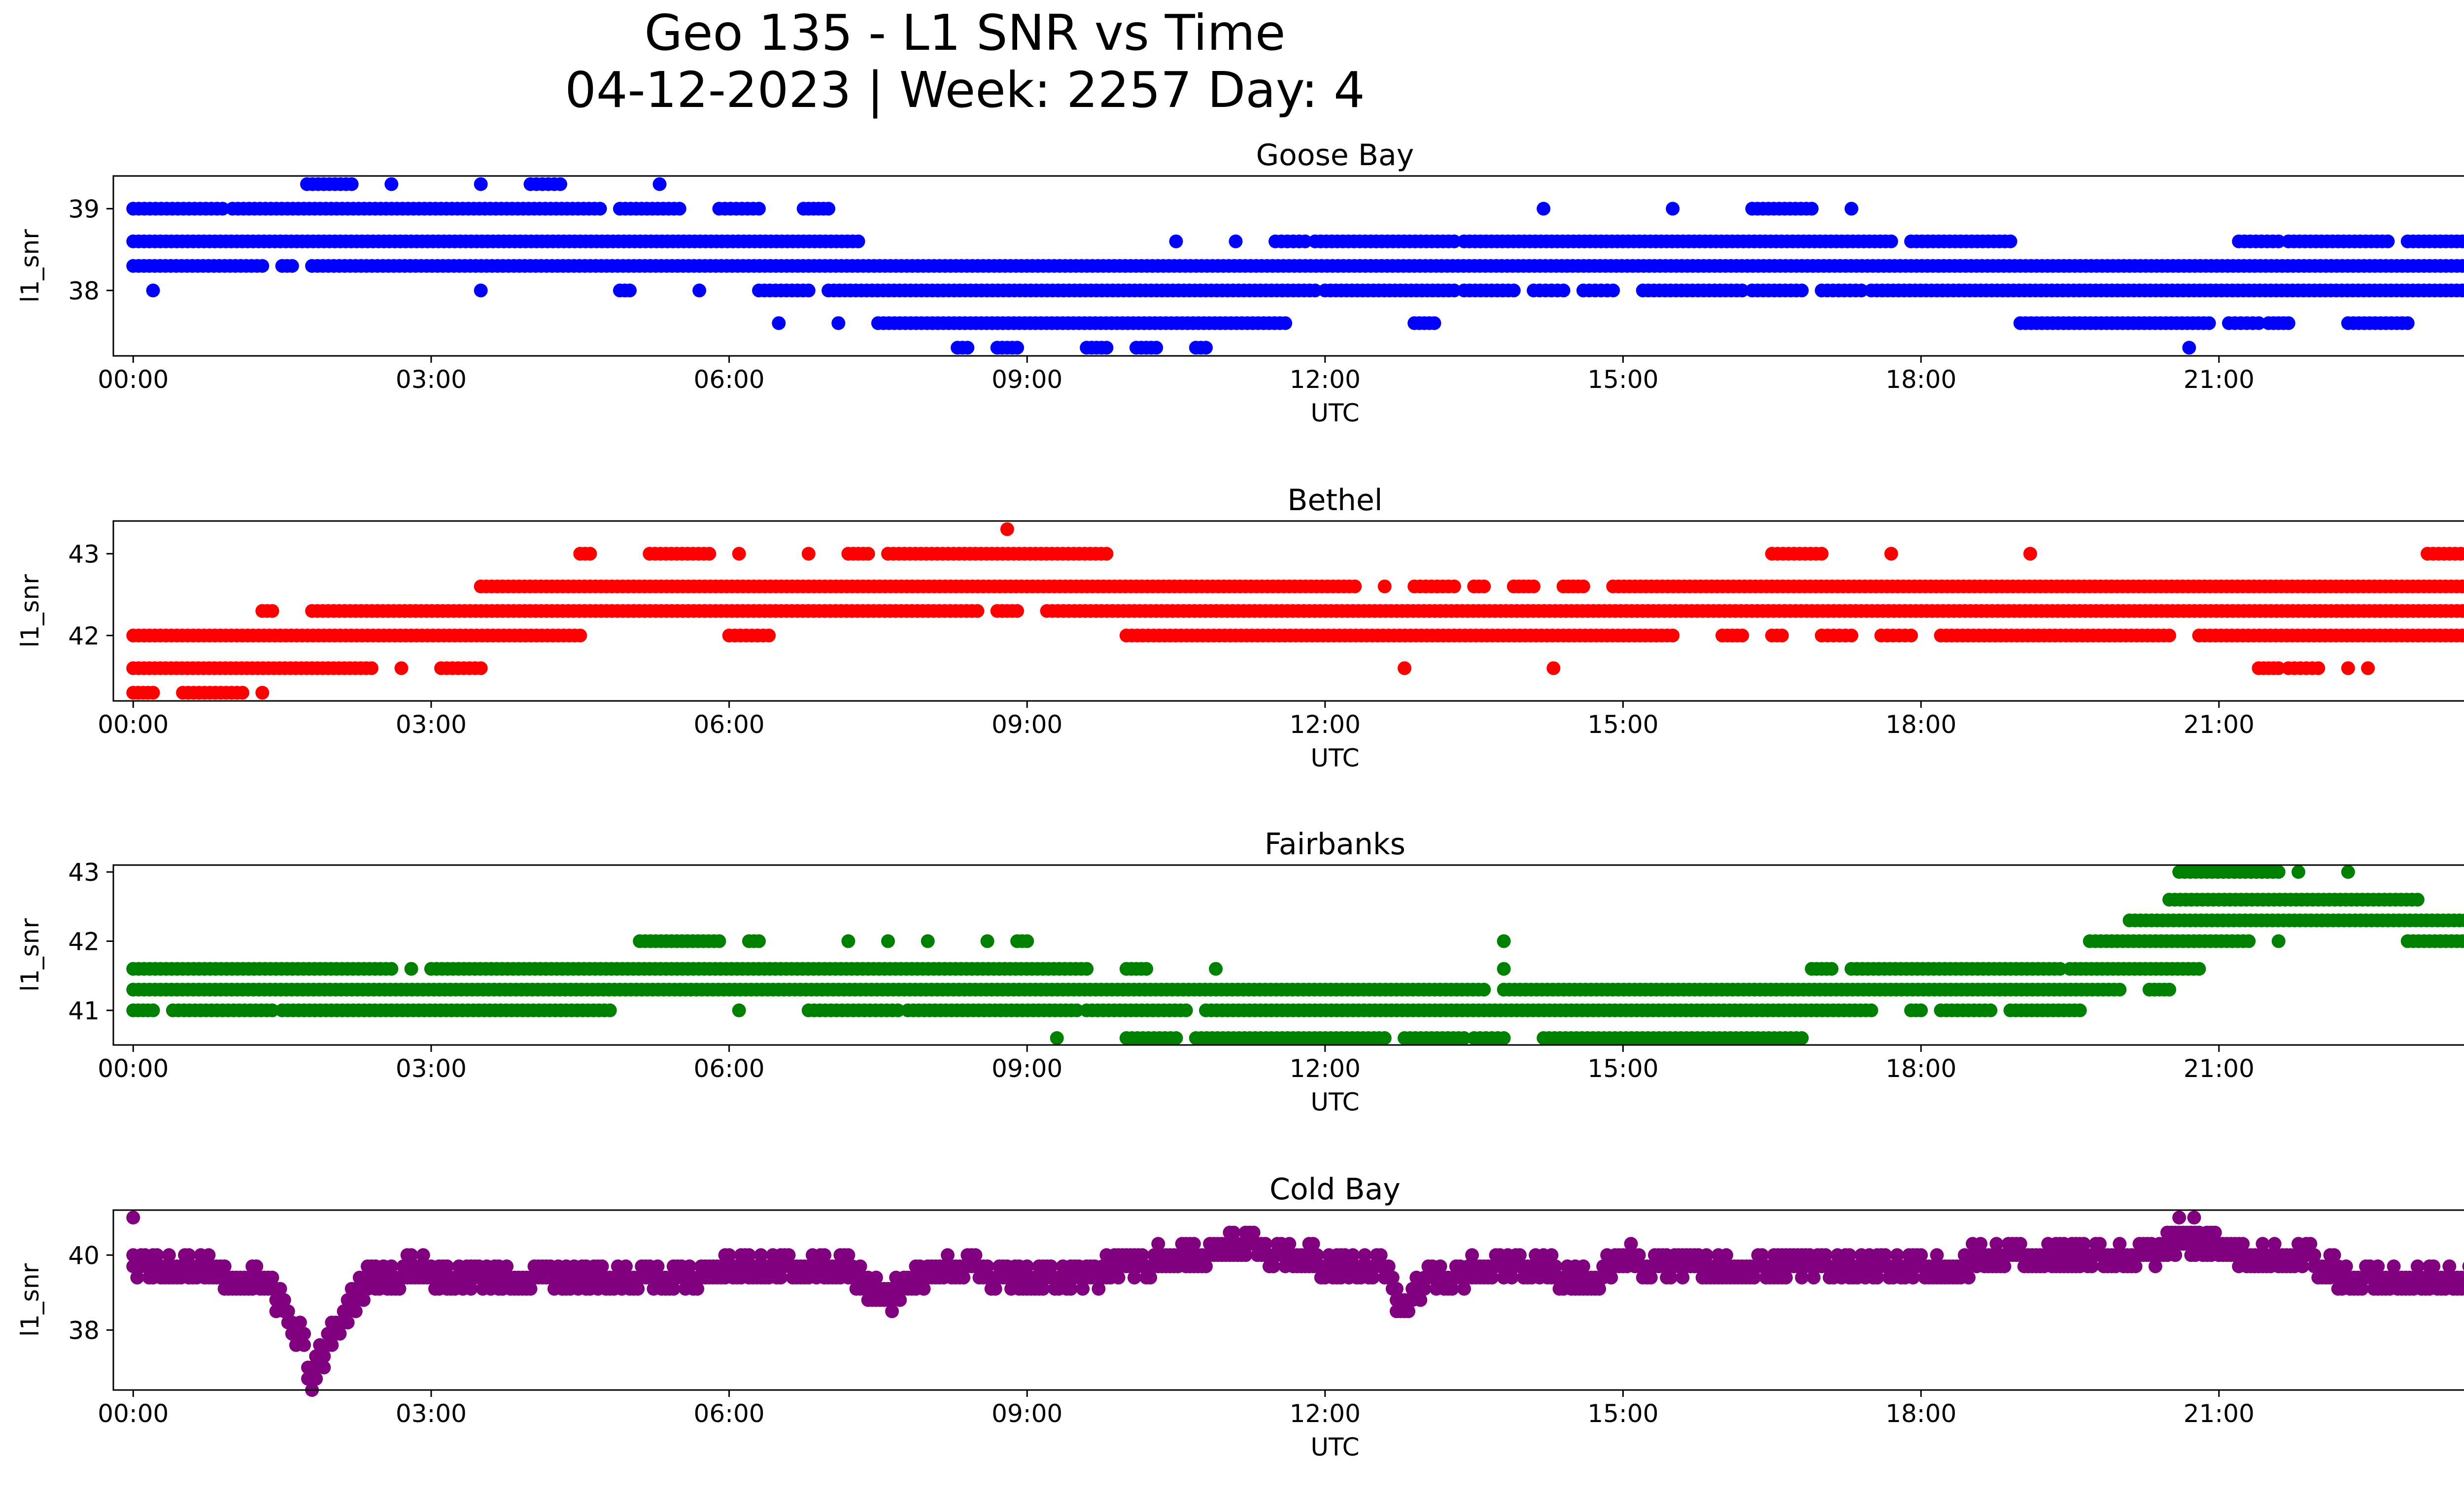  What do you see at coordinates (84, 291) in the screenshot?
I see `y-tick-label: 38` at bounding box center [84, 291].